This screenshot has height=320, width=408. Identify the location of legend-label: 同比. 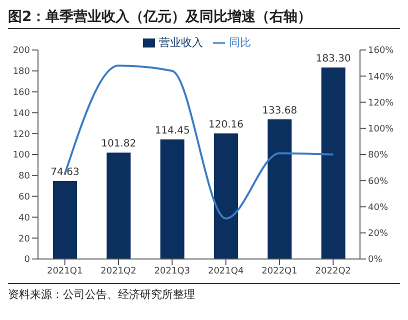
(240, 42).